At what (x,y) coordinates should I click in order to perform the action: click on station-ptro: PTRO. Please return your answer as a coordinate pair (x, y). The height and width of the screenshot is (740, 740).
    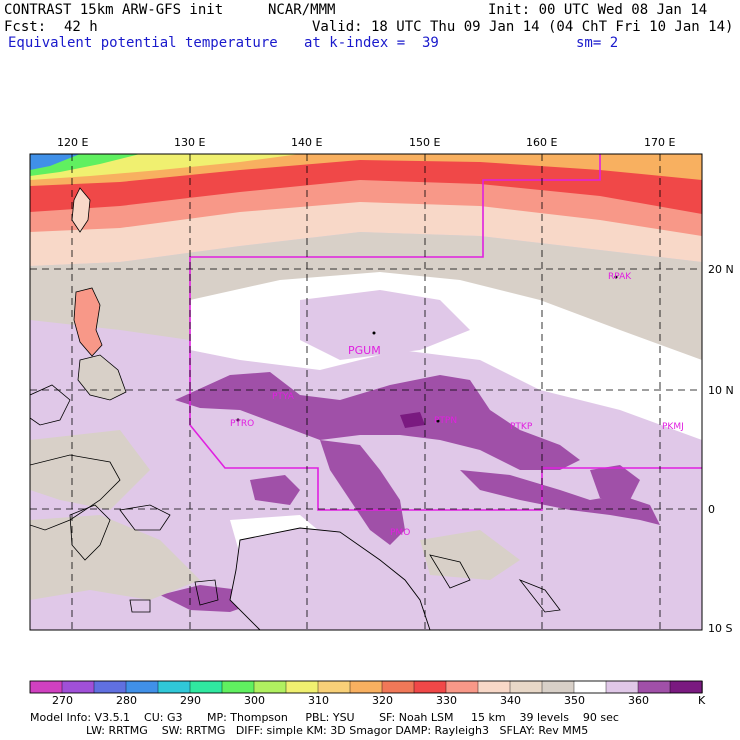
    Looking at the image, I should click on (242, 424).